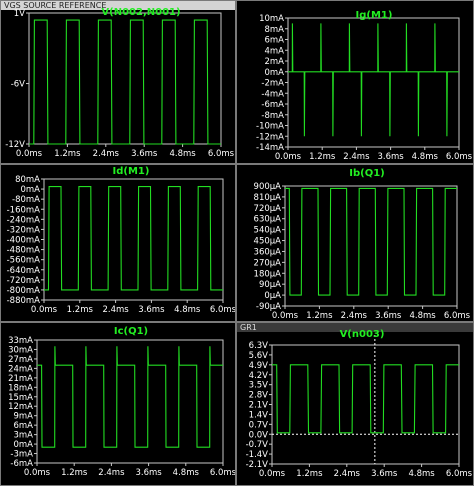 The width and height of the screenshot is (474, 486). I want to click on y-tick-label: 0.7V, so click(259, 425).